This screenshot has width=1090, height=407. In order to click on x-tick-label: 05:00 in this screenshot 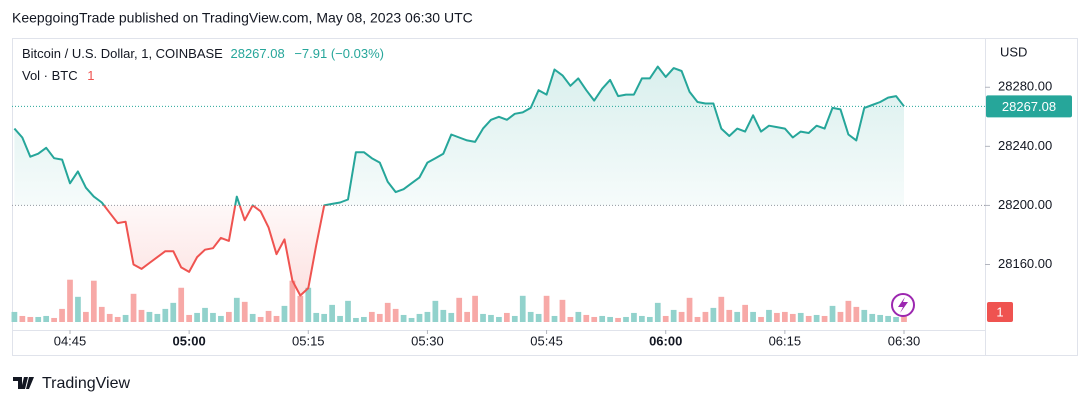, I will do `click(189, 340)`.